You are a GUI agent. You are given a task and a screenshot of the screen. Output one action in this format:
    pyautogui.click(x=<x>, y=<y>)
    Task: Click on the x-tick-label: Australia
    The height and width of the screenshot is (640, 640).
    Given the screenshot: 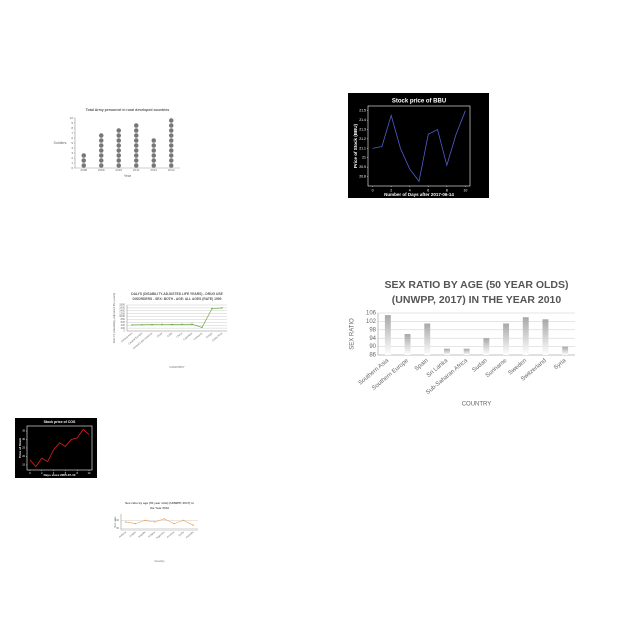 What is the action you would take?
    pyautogui.click(x=190, y=534)
    